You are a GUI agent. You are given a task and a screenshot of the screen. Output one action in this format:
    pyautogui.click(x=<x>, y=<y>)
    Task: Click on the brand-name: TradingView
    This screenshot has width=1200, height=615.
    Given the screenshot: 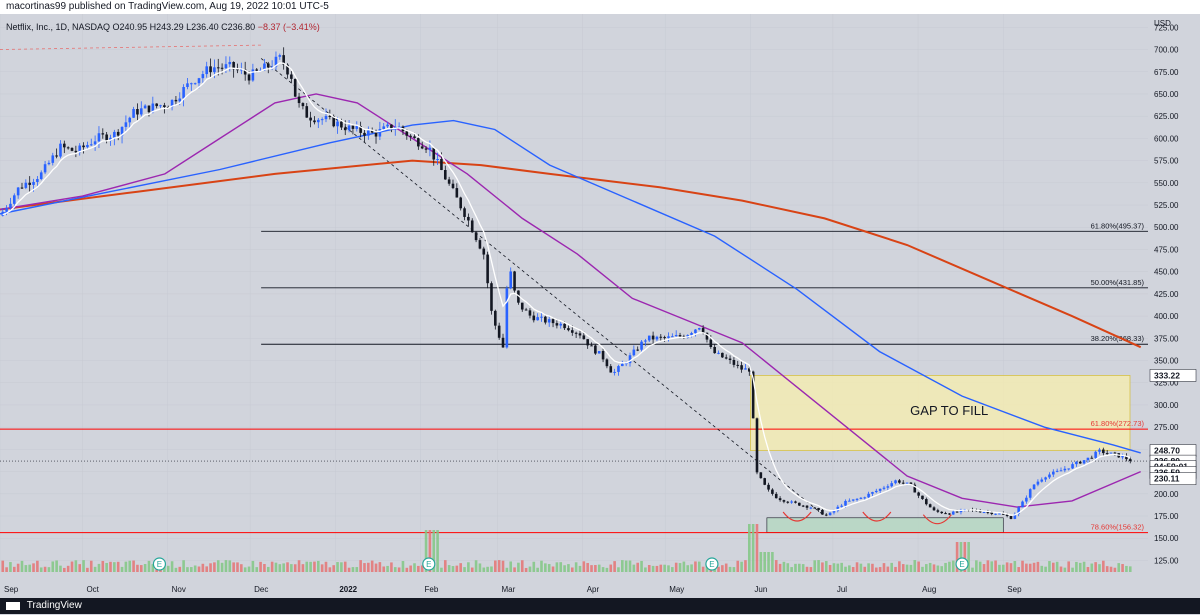 What is the action you would take?
    pyautogui.click(x=54, y=605)
    